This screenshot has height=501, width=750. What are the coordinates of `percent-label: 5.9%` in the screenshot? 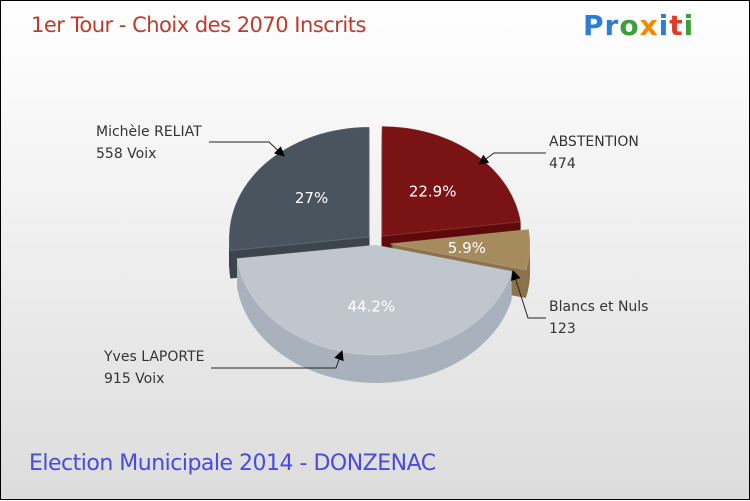 It's located at (467, 248).